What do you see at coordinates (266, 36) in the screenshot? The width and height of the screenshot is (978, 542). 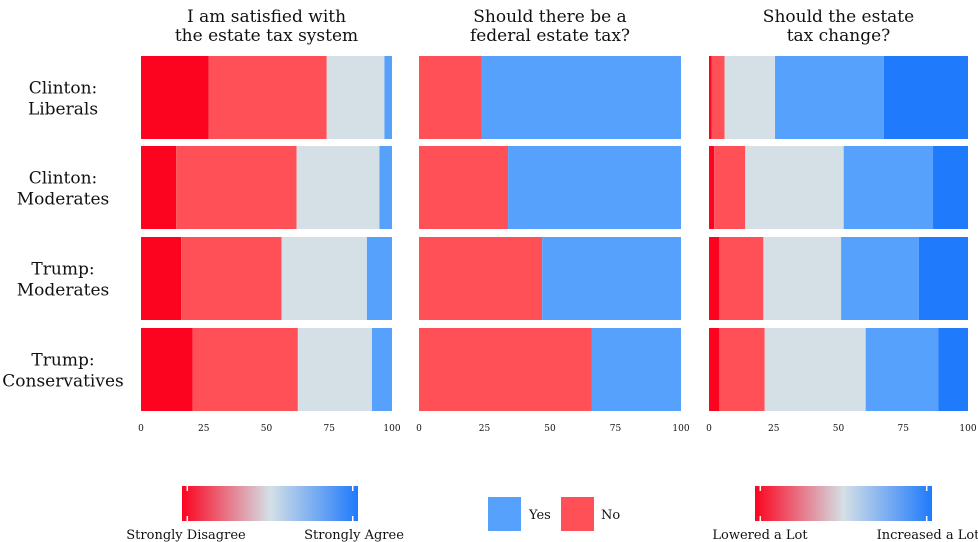 I see `panel-title-0-line-1: the estate tax system` at bounding box center [266, 36].